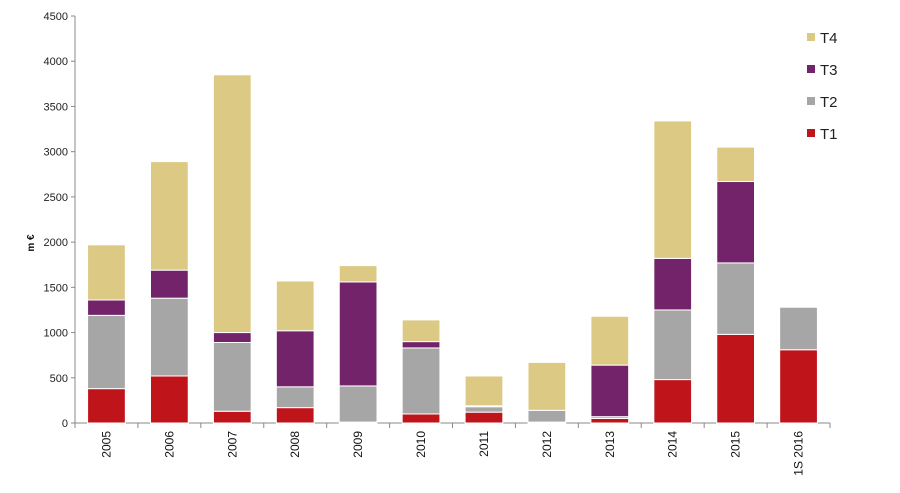 The width and height of the screenshot is (900, 493). I want to click on y-tick-label: 1000, so click(56, 334).